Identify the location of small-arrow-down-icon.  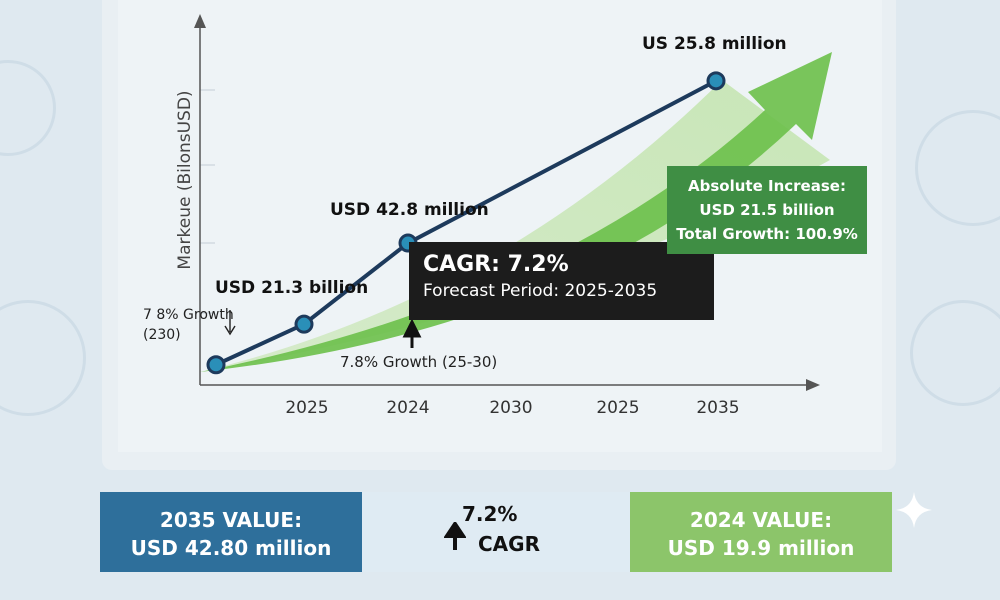
(230, 323).